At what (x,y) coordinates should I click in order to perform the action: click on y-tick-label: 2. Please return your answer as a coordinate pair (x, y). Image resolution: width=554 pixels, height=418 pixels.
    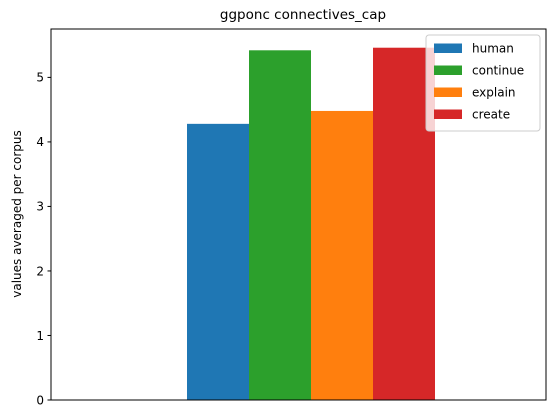
    Looking at the image, I should click on (40, 271).